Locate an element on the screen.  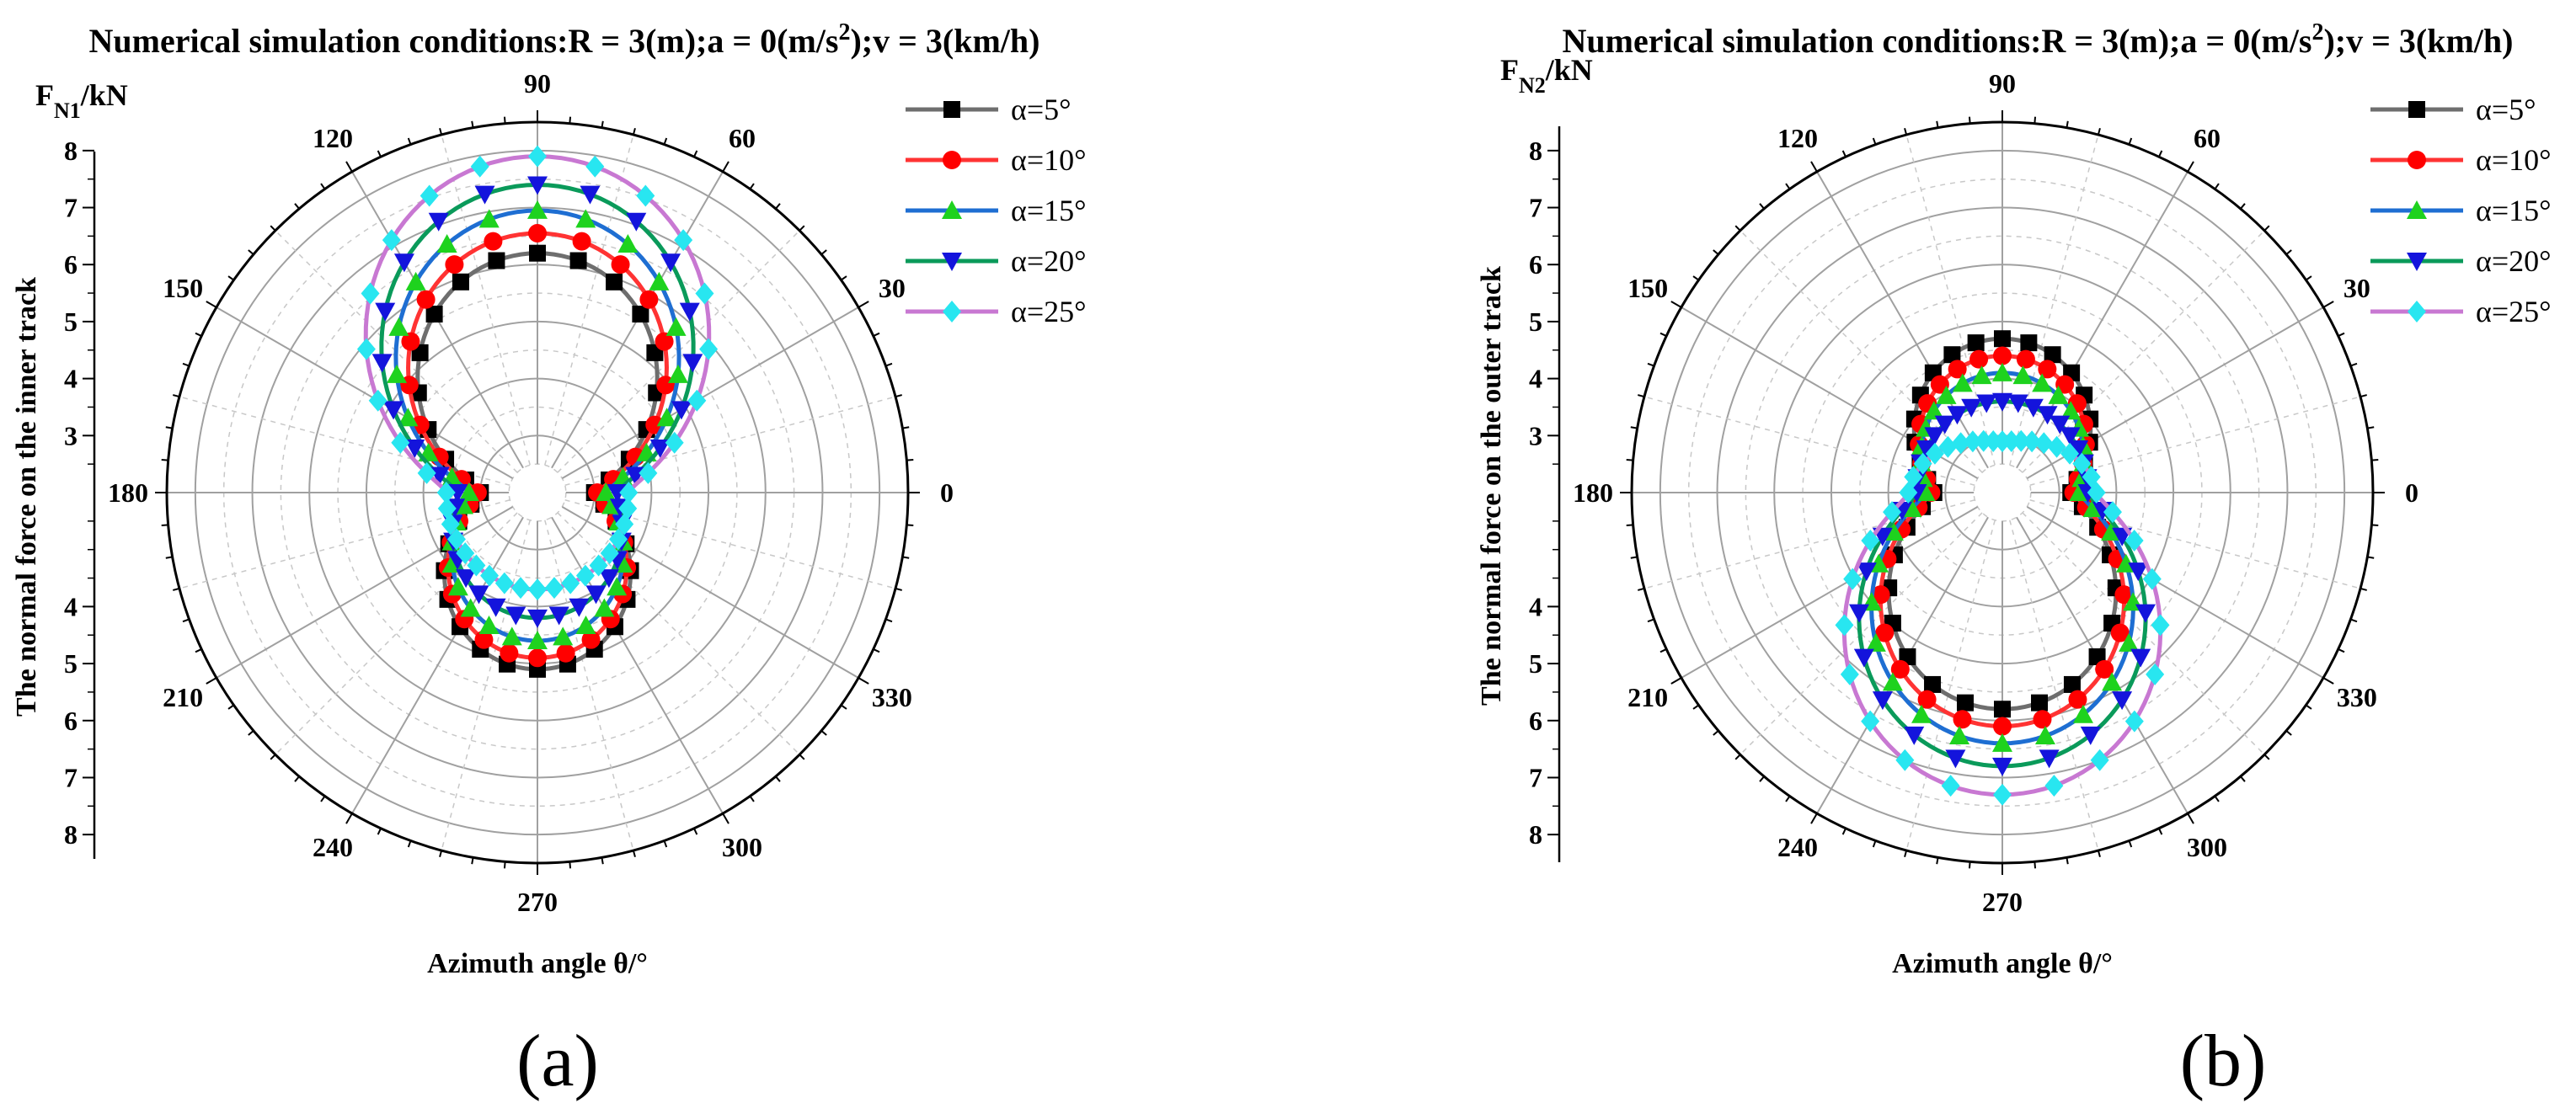
angular-axis-label: Azimuth angle θ/° is located at coordinates (537, 963).